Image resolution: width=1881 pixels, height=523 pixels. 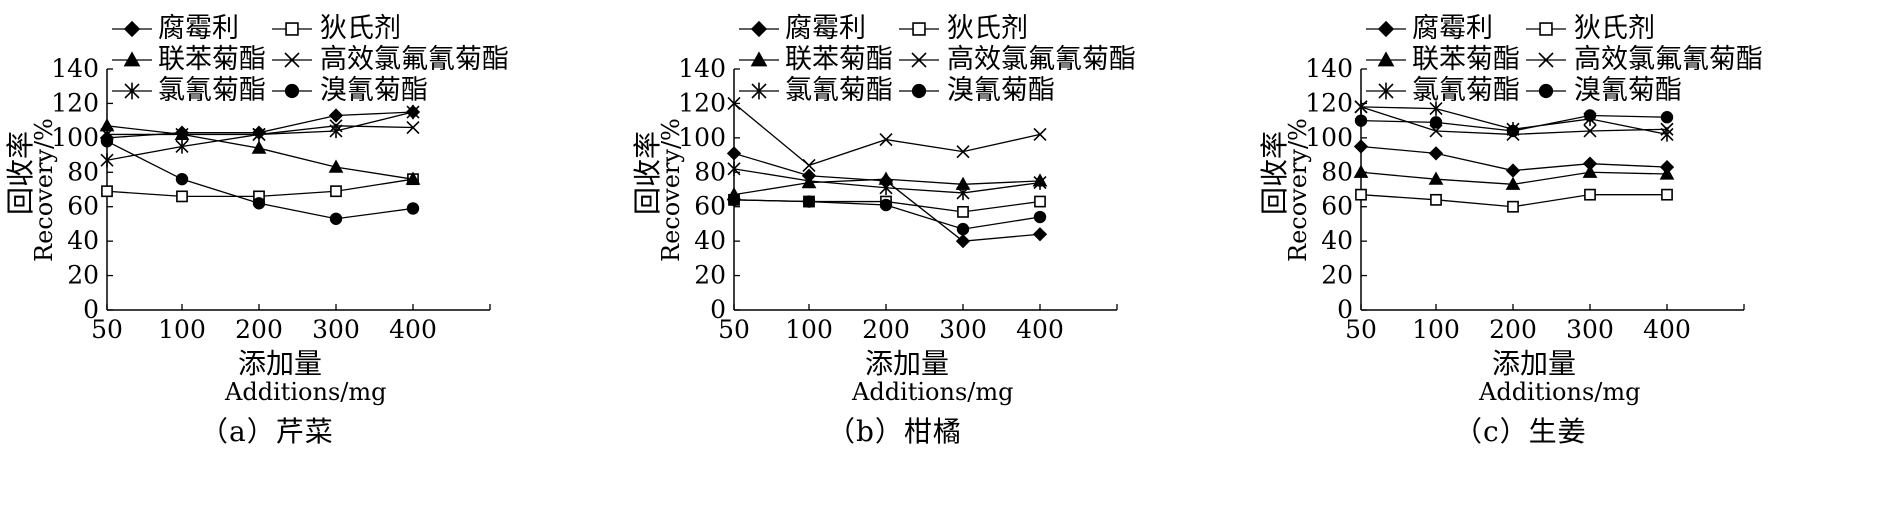 What do you see at coordinates (718, 309) in the screenshot?
I see `y-tick-label: 0` at bounding box center [718, 309].